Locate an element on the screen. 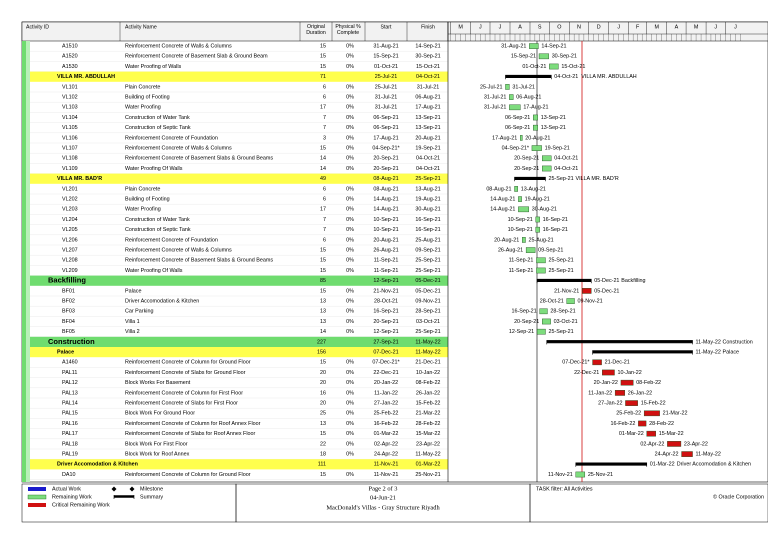 The height and width of the screenshot is (543, 768). activity-id: BF01 is located at coordinates (68, 291).